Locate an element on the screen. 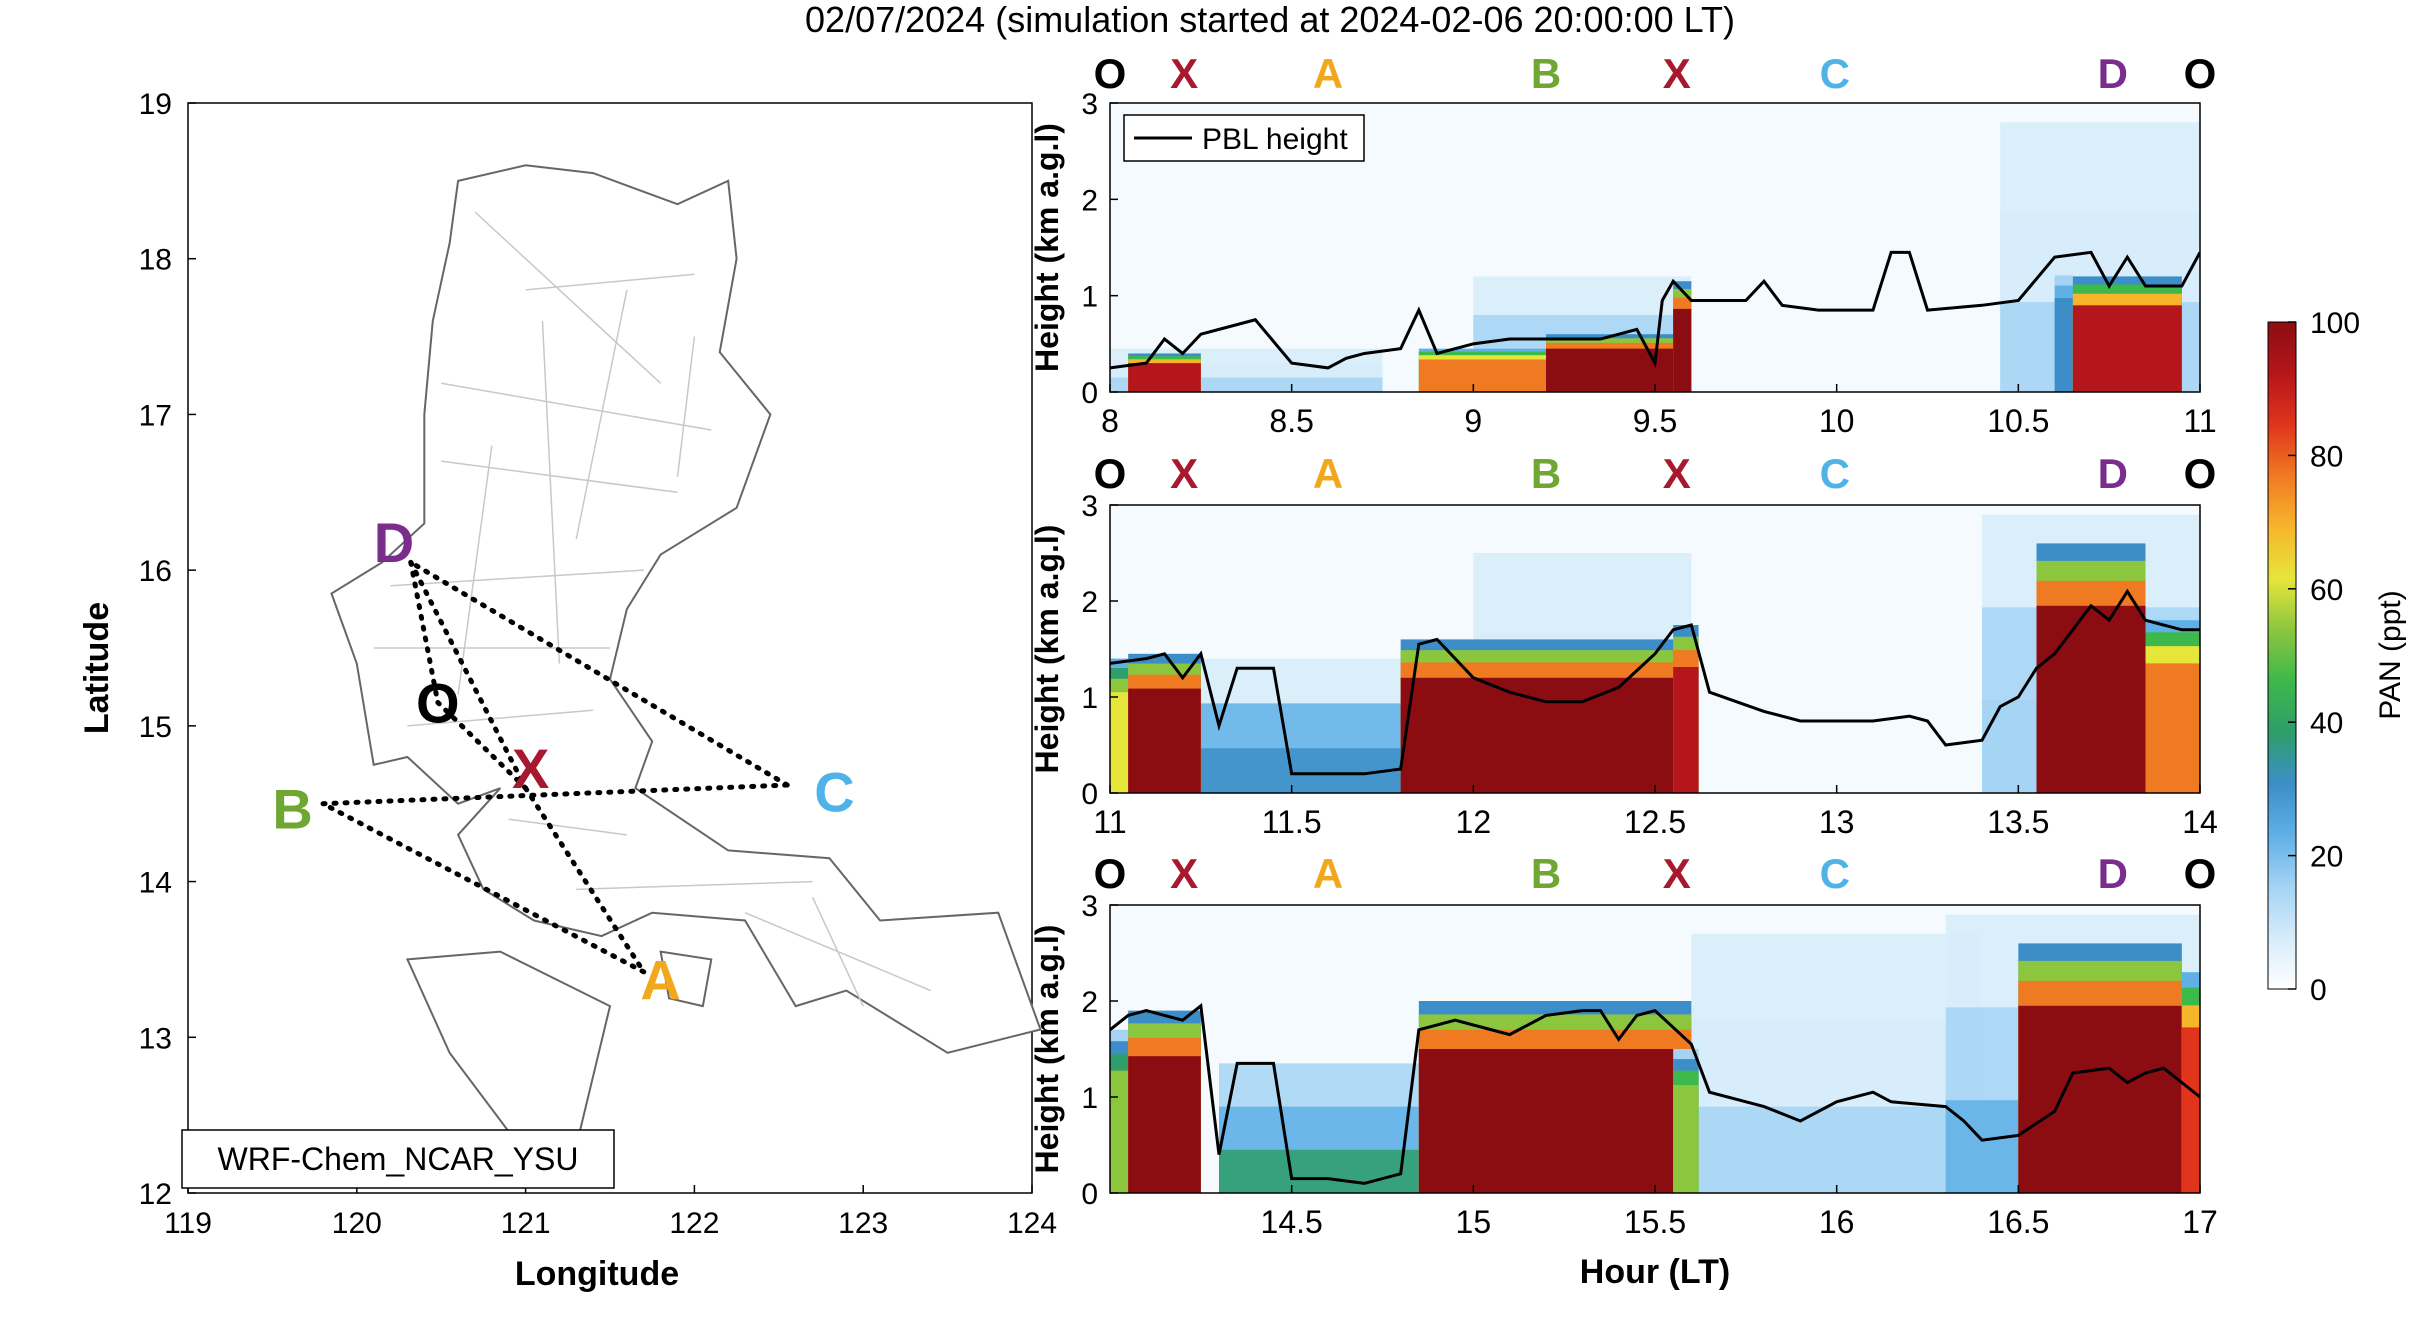  map-y-tick-label: 12 is located at coordinates (155, 1194).